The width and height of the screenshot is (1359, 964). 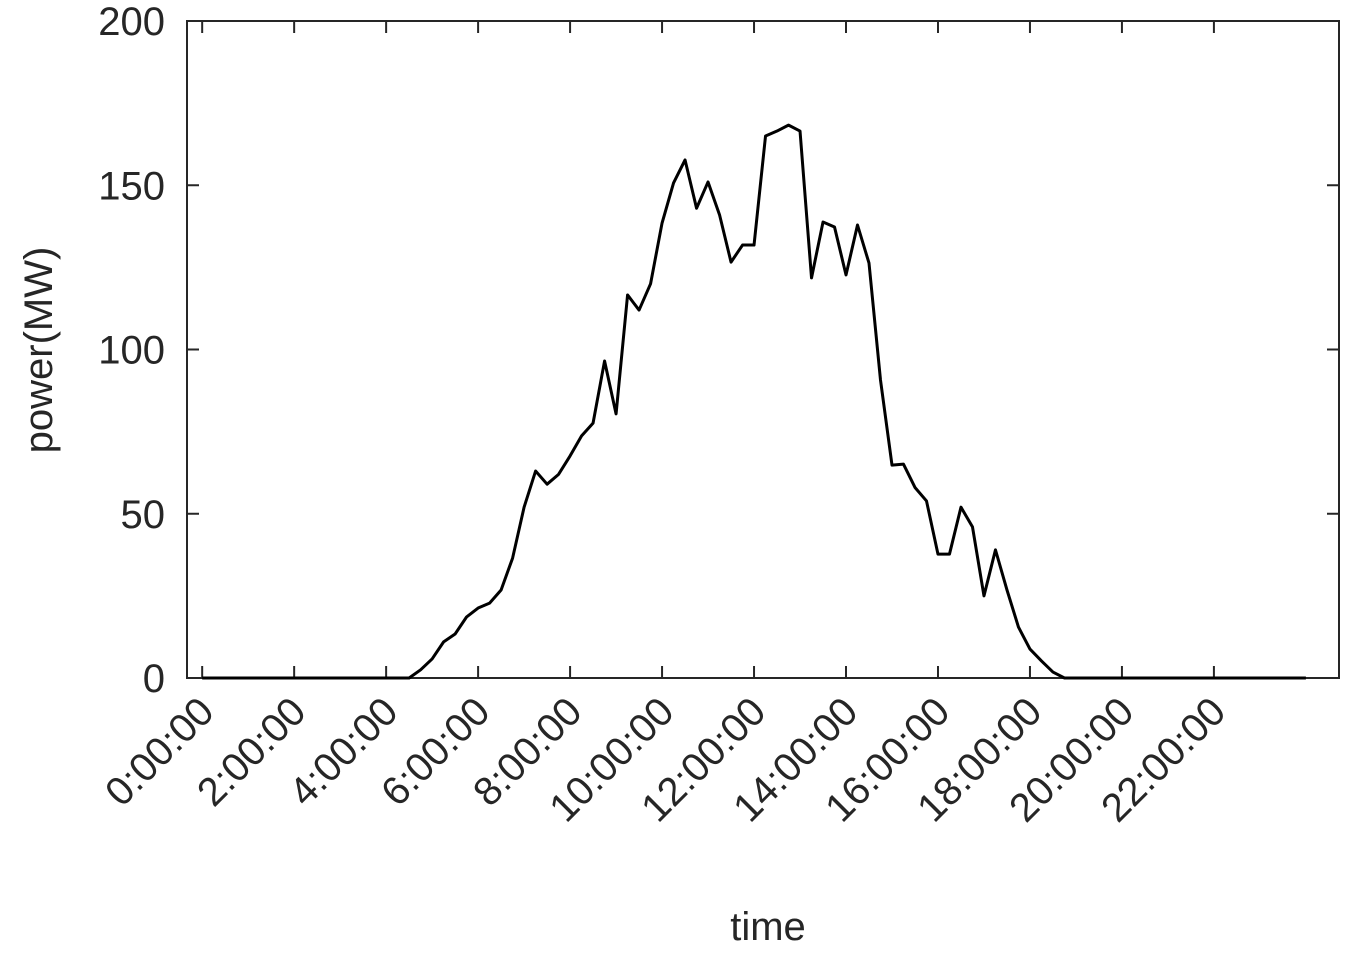 I want to click on y-tick-label: 200, so click(x=131, y=22).